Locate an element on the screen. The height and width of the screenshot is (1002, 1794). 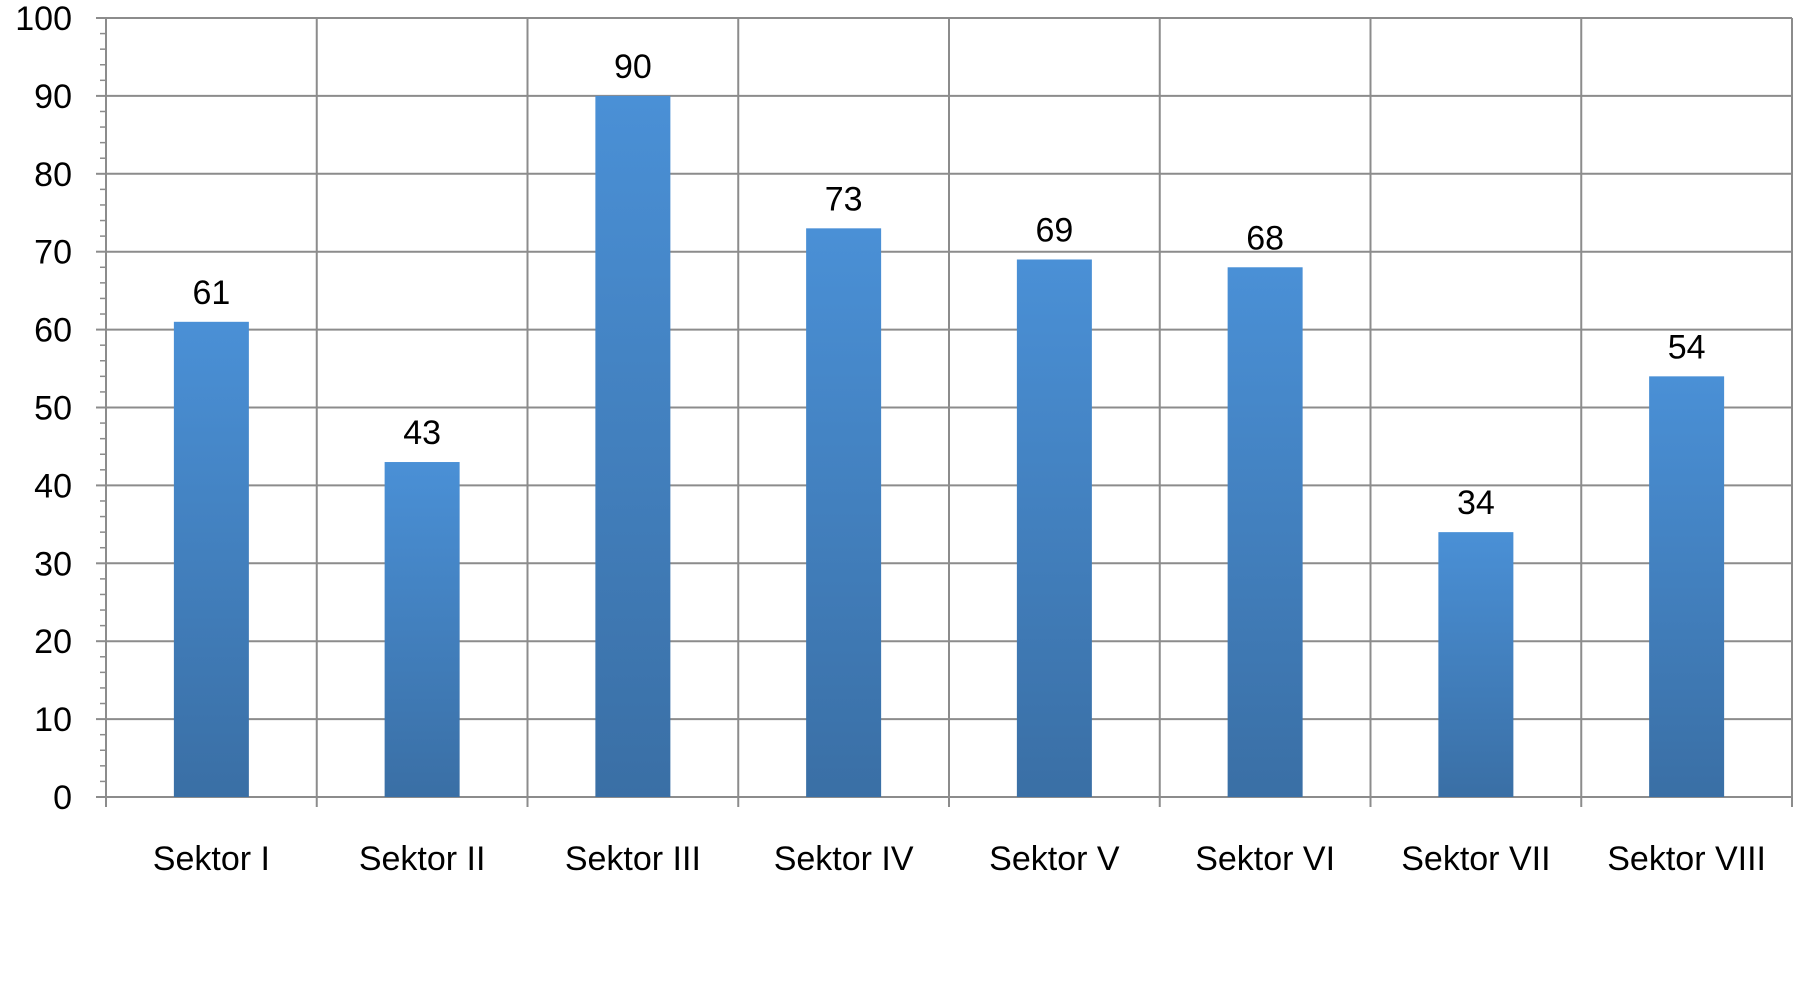
x-tick-label: Sektor IV is located at coordinates (844, 859).